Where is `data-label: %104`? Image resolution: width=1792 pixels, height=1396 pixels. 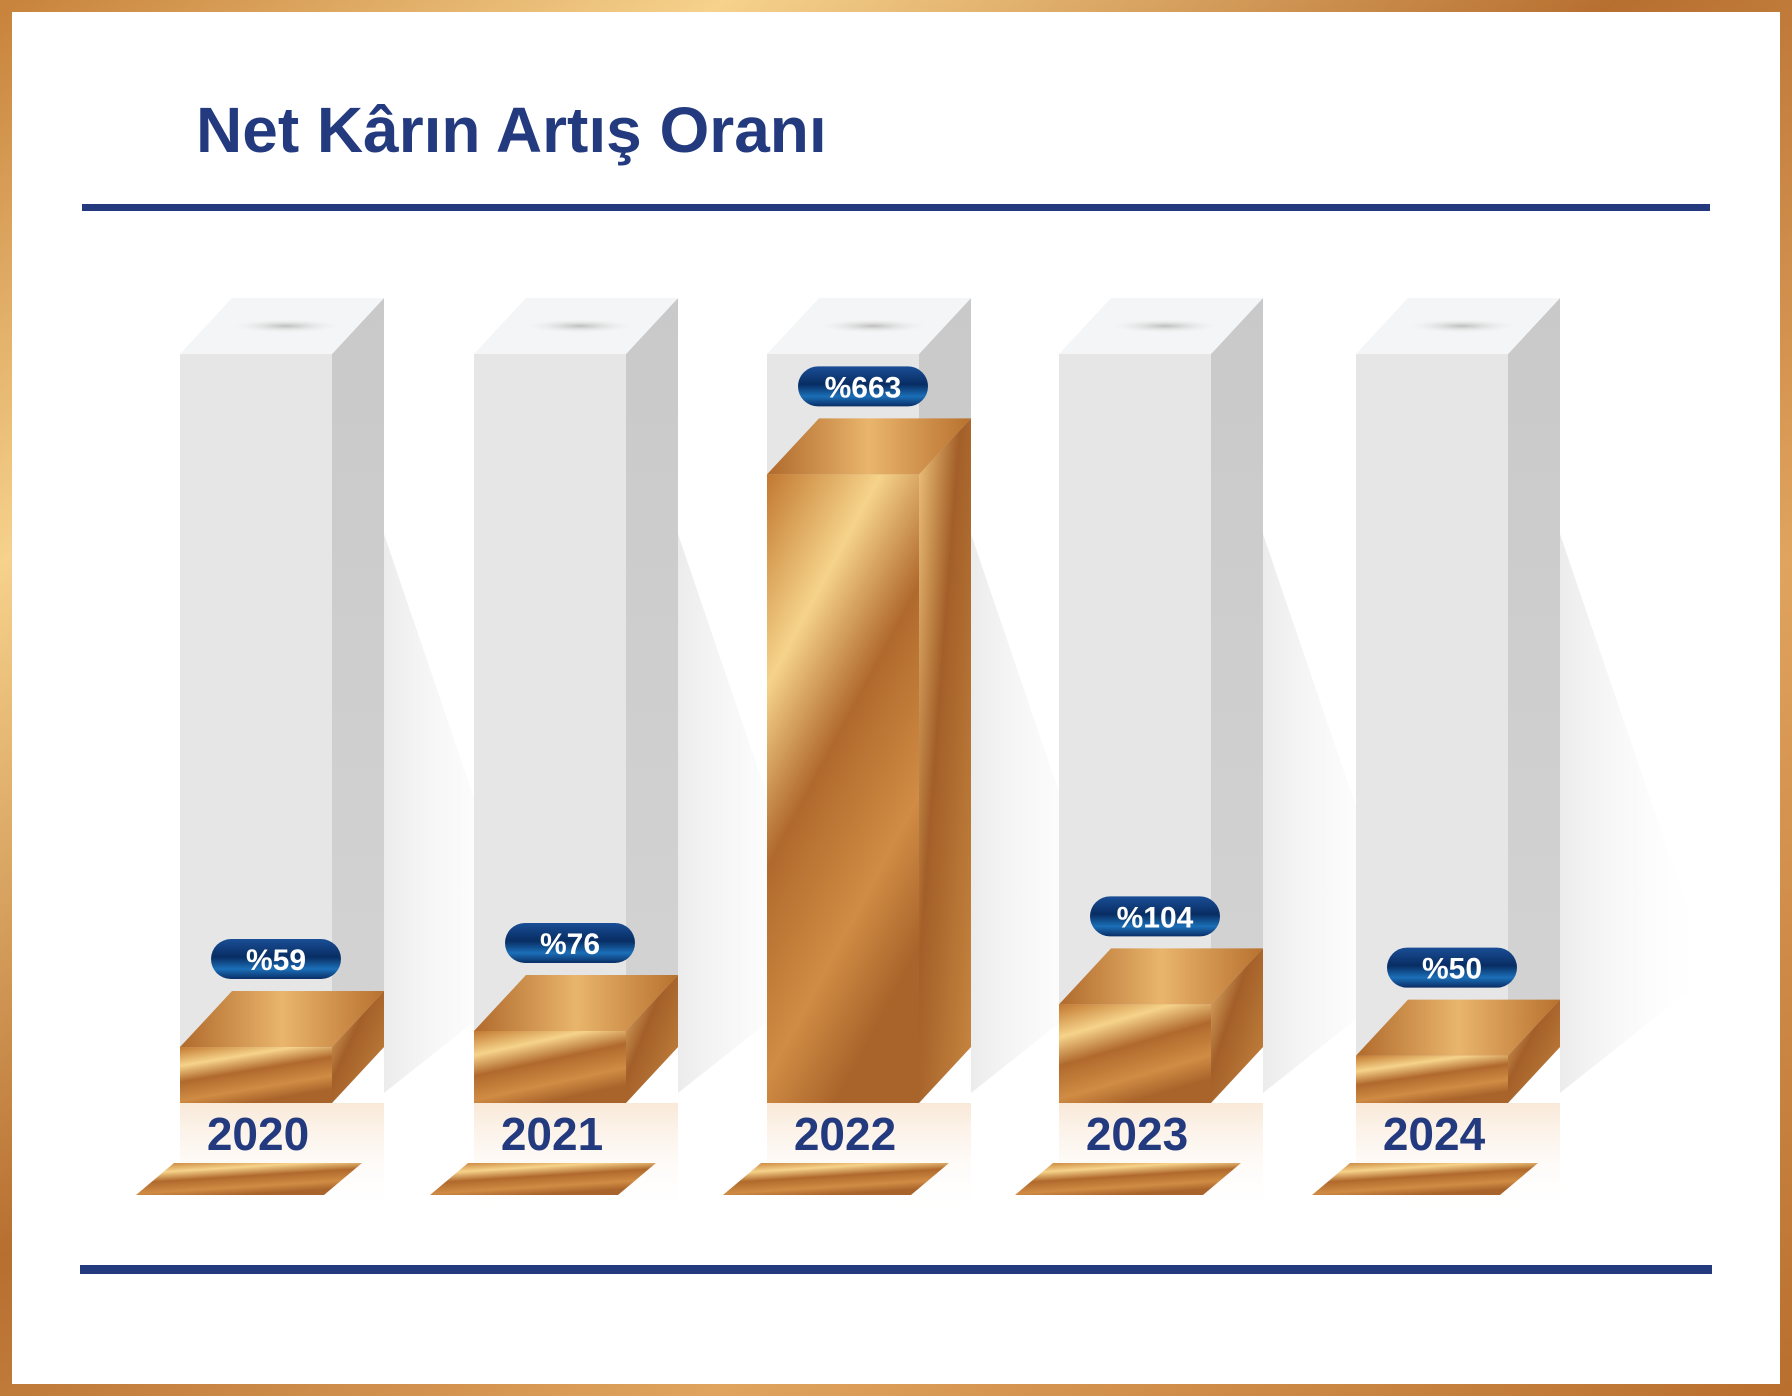
data-label: %104 is located at coordinates (1155, 917).